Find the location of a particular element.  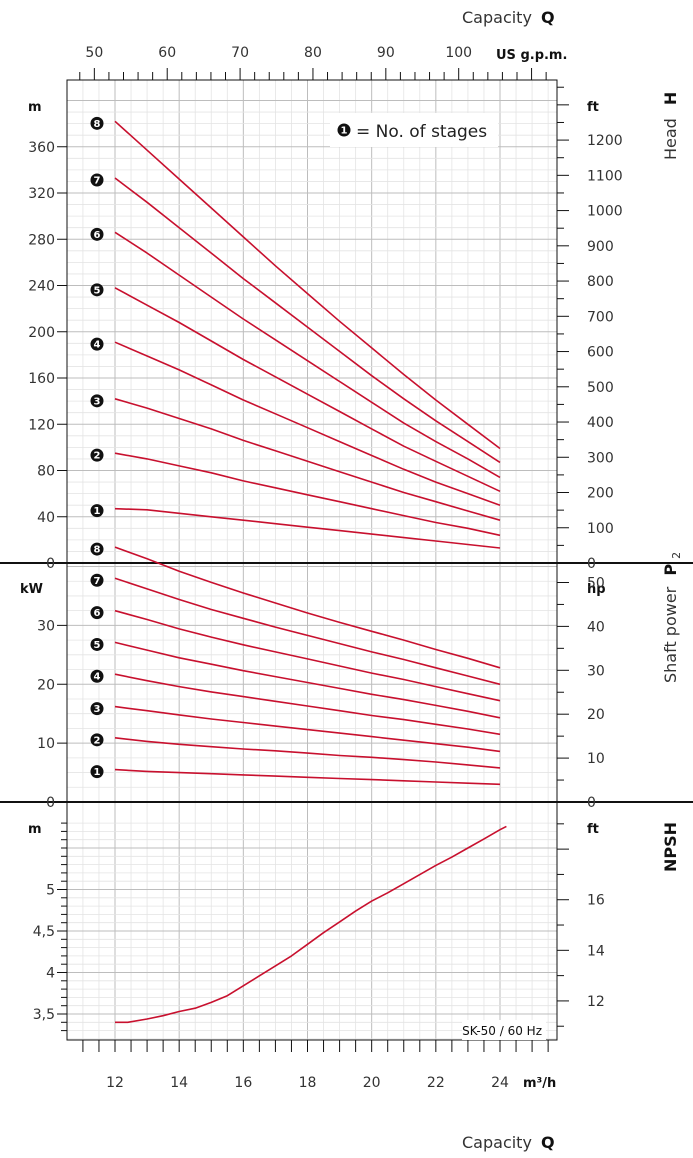

top-tick-label: 50 is located at coordinates (94, 53).